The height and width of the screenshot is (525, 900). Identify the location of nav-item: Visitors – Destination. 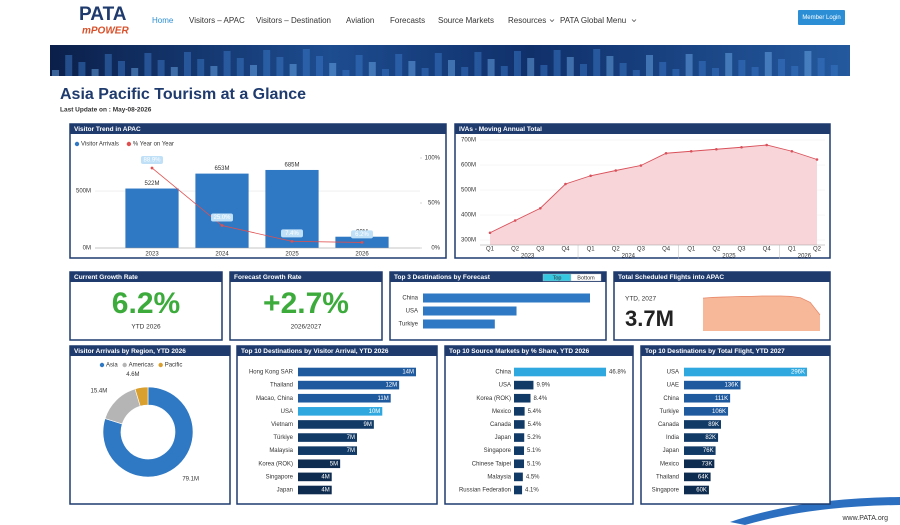
(293, 20).